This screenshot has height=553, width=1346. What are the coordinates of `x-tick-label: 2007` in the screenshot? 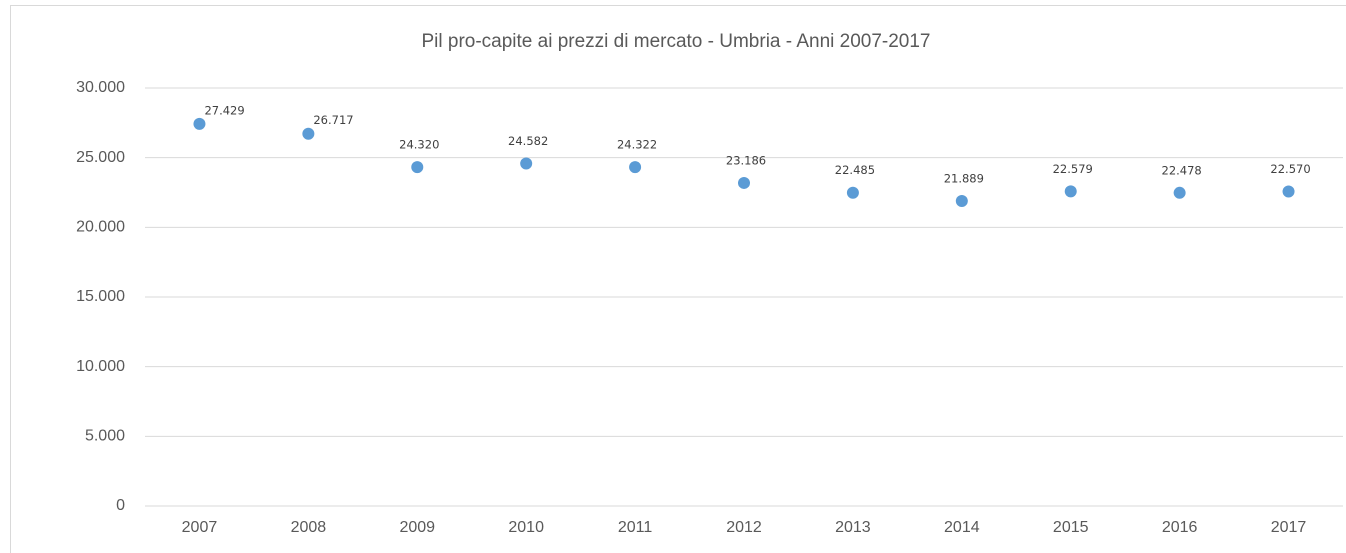 It's located at (200, 527).